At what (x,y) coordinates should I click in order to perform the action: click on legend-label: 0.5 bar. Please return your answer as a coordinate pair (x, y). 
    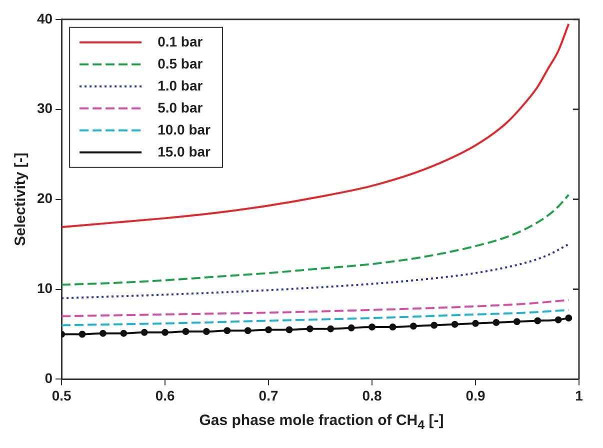
    Looking at the image, I should click on (181, 63).